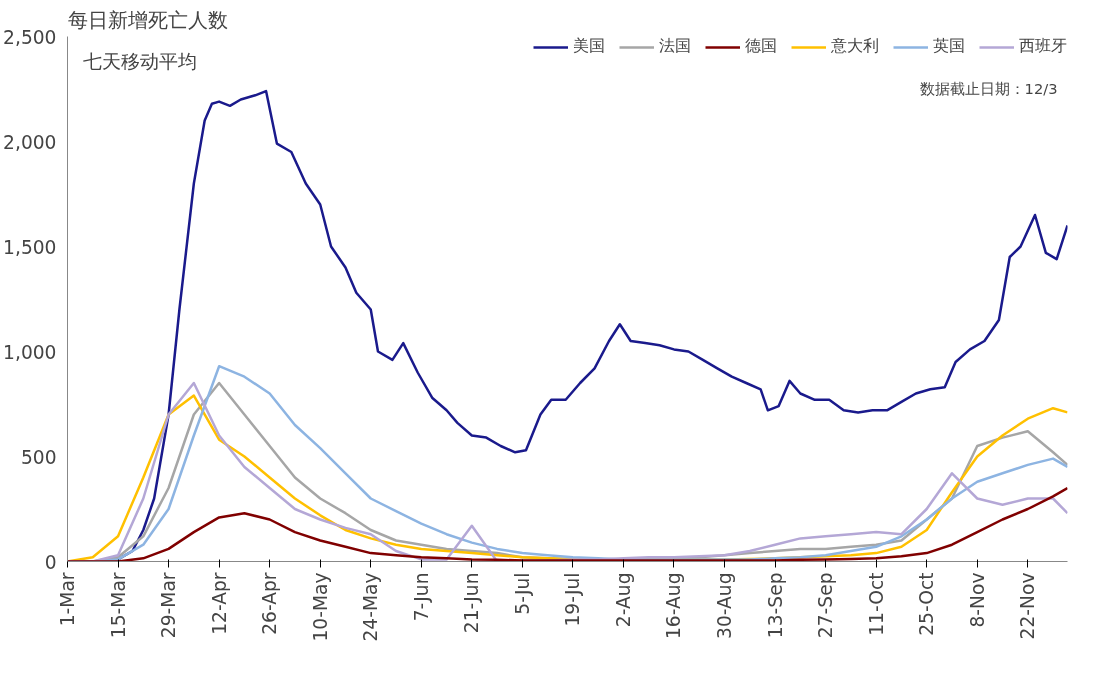 This screenshot has height=693, width=1111. I want to click on x-tick-label: 27-Sep, so click(826, 605).